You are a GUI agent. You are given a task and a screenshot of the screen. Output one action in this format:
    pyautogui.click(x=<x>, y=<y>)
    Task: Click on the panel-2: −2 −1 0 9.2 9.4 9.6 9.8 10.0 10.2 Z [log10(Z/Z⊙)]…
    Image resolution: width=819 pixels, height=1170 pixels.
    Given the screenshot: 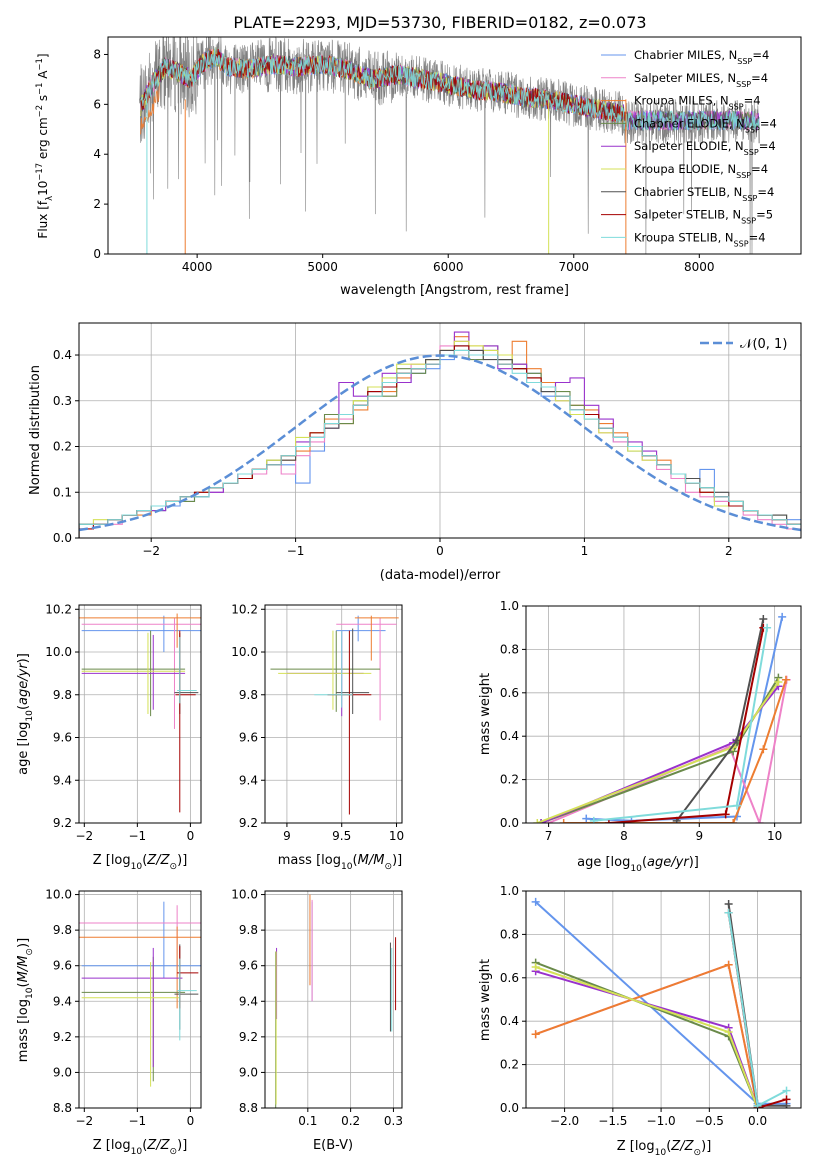 What is the action you would take?
    pyautogui.click(x=109, y=737)
    